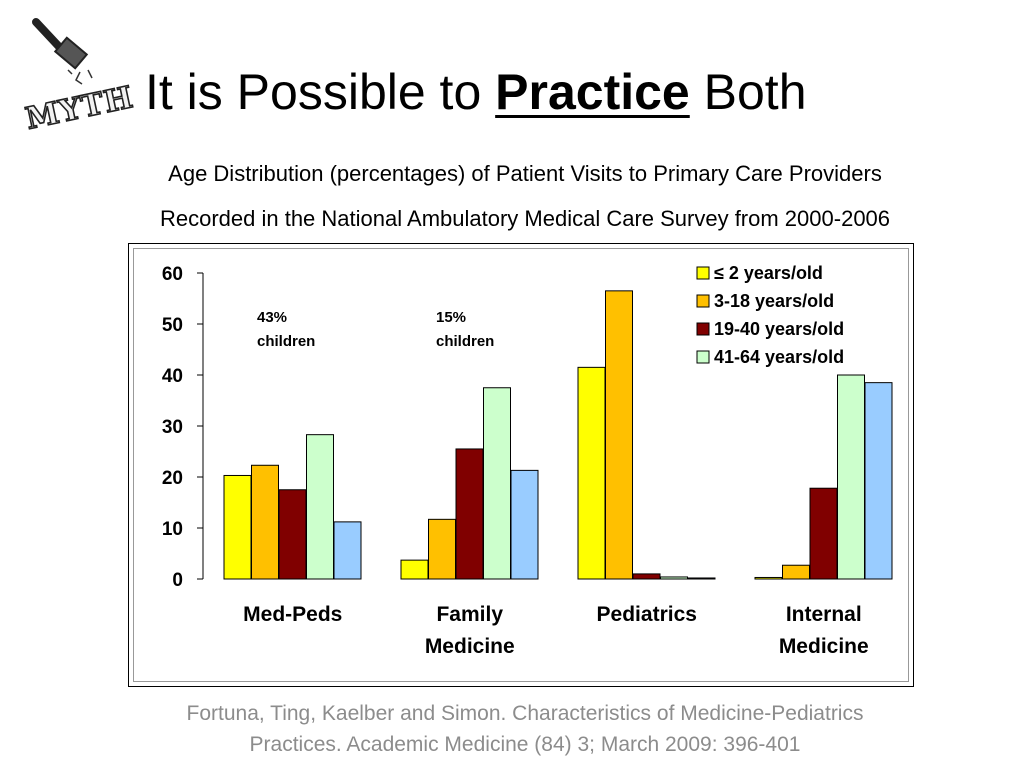  I want to click on title-text-post: Both, so click(748, 92).